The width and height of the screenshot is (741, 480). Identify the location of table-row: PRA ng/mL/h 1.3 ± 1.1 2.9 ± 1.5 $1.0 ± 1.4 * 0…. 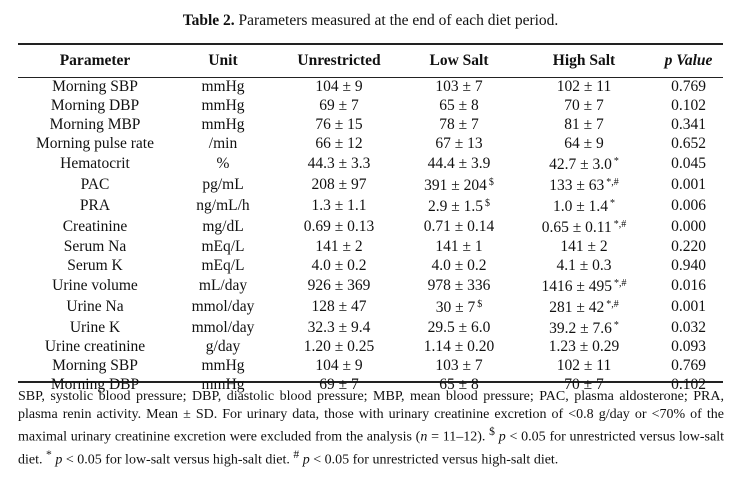
(370, 205).